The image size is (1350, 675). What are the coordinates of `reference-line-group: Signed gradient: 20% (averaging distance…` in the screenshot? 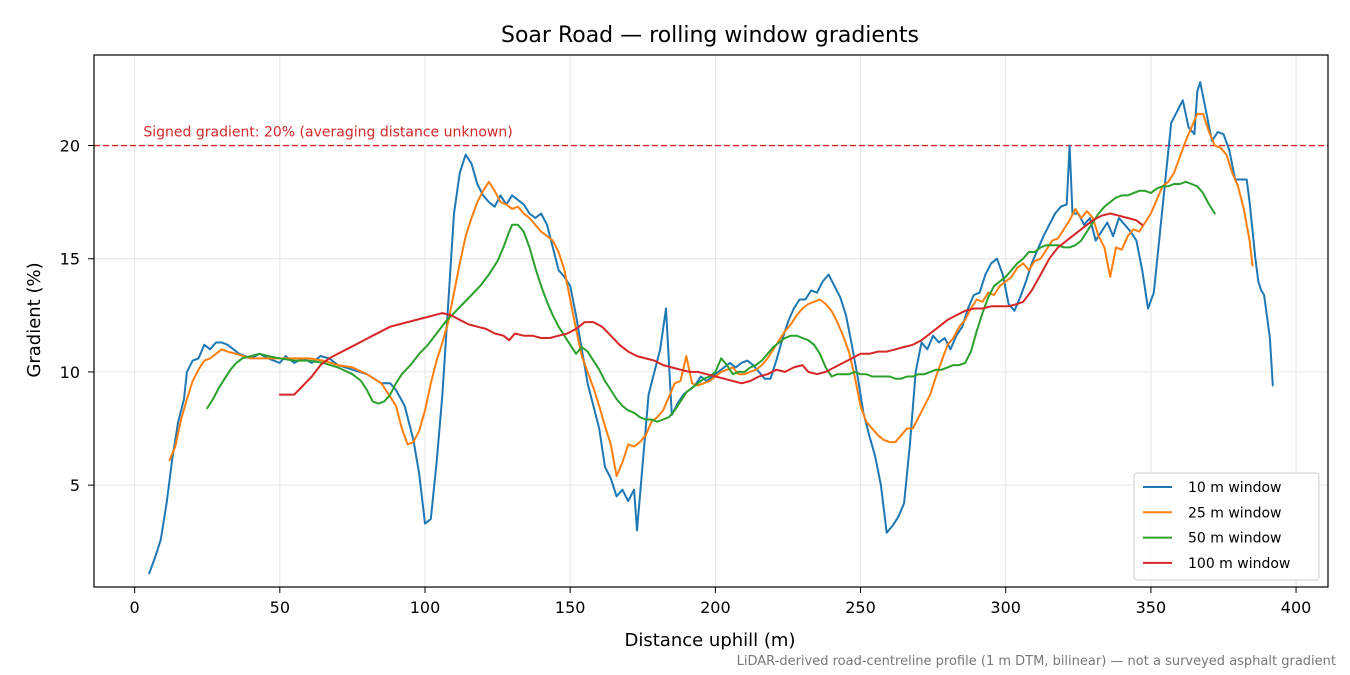 It's located at (711, 136).